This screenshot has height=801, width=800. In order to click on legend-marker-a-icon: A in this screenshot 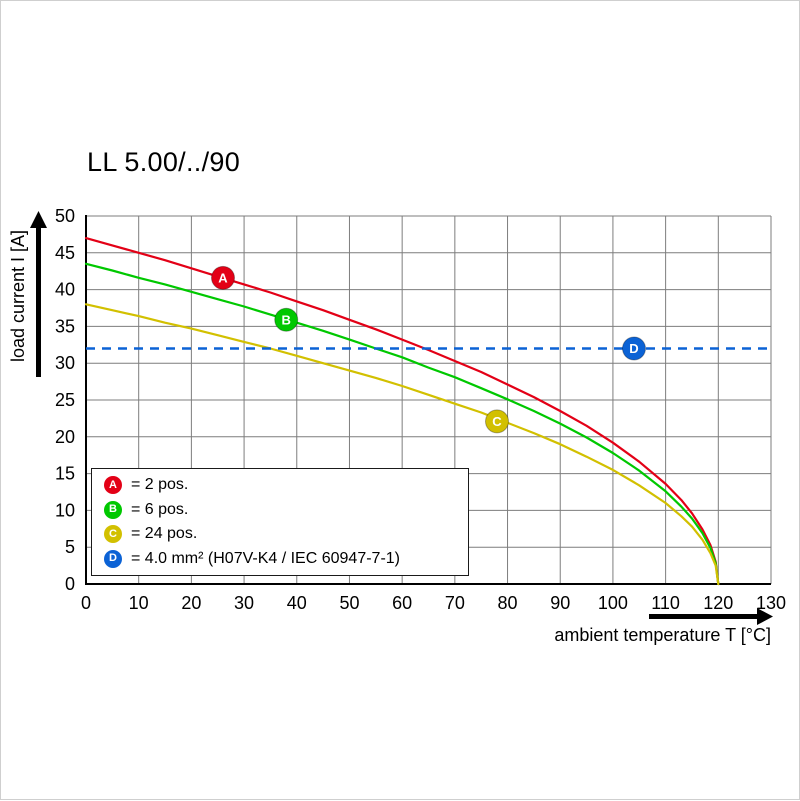, I will do `click(113, 485)`.